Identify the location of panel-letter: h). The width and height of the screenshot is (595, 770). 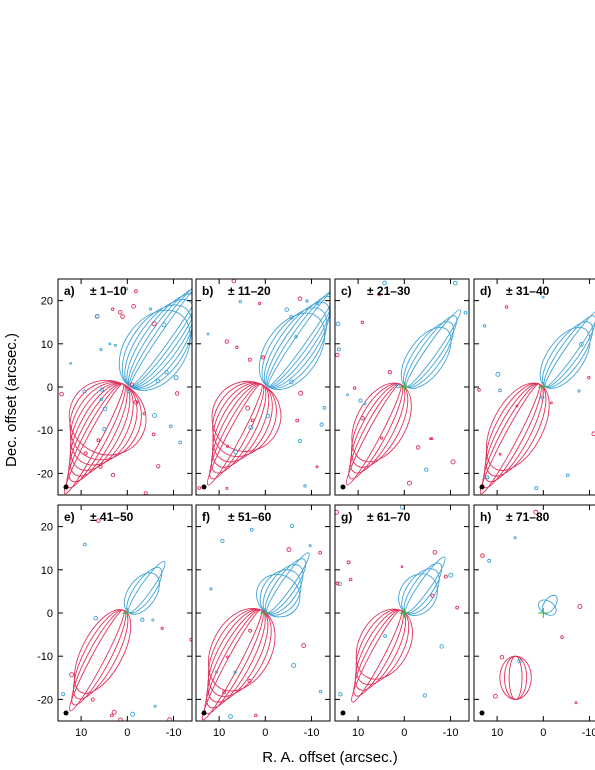
(485, 517).